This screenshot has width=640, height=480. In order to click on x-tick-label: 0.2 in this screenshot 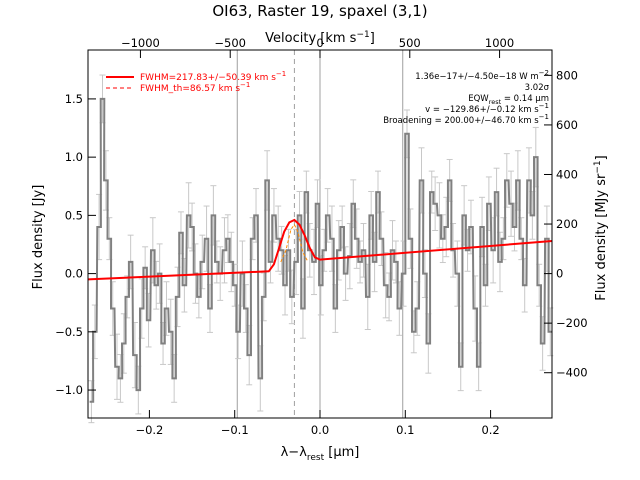, I will do `click(490, 430)`.